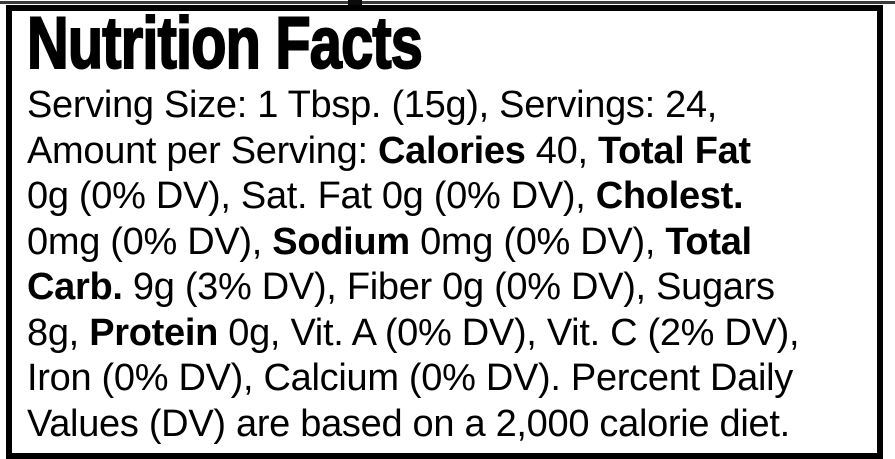  Describe the element at coordinates (669, 196) in the screenshot. I see `bold-text-segment: Cholest.` at that location.